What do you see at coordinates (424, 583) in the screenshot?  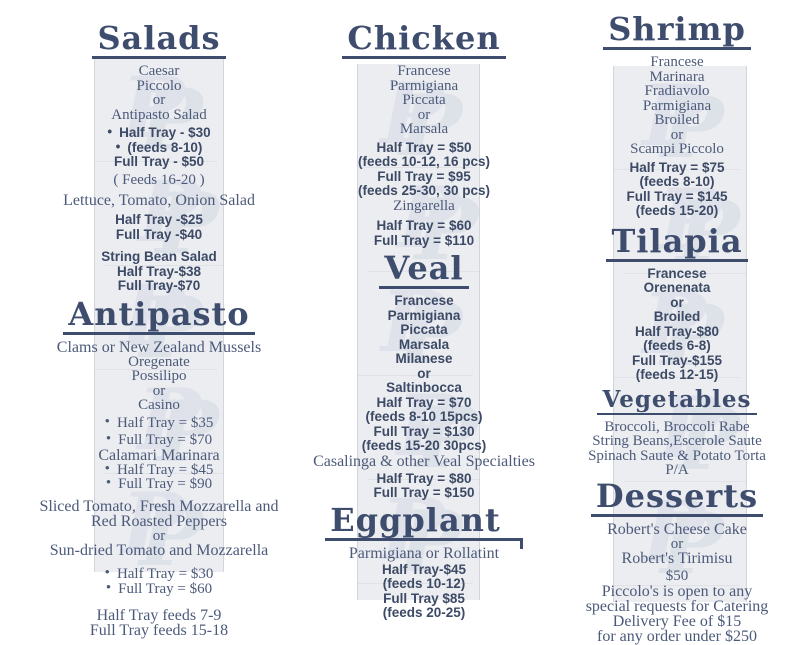 I see `menu-line: (feeds 10-12)` at bounding box center [424, 583].